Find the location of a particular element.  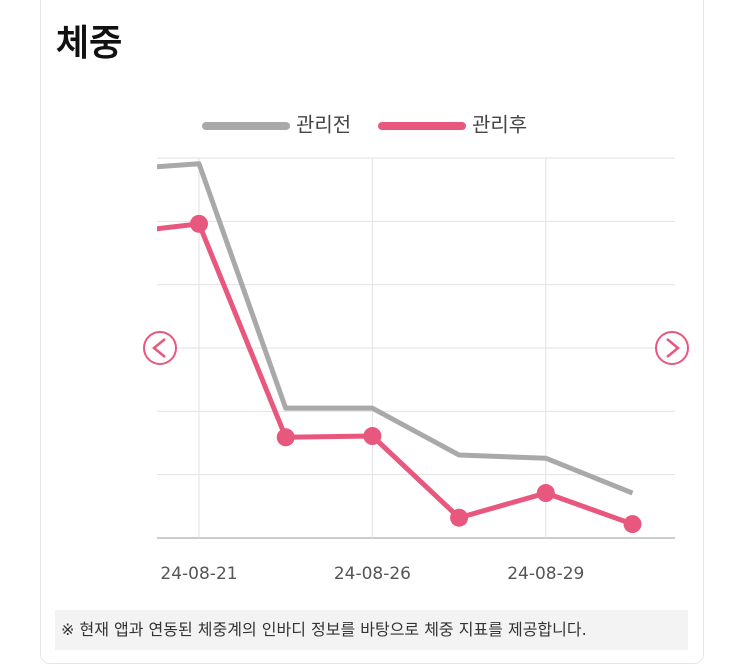

legend-label: 관리후 is located at coordinates (499, 125).